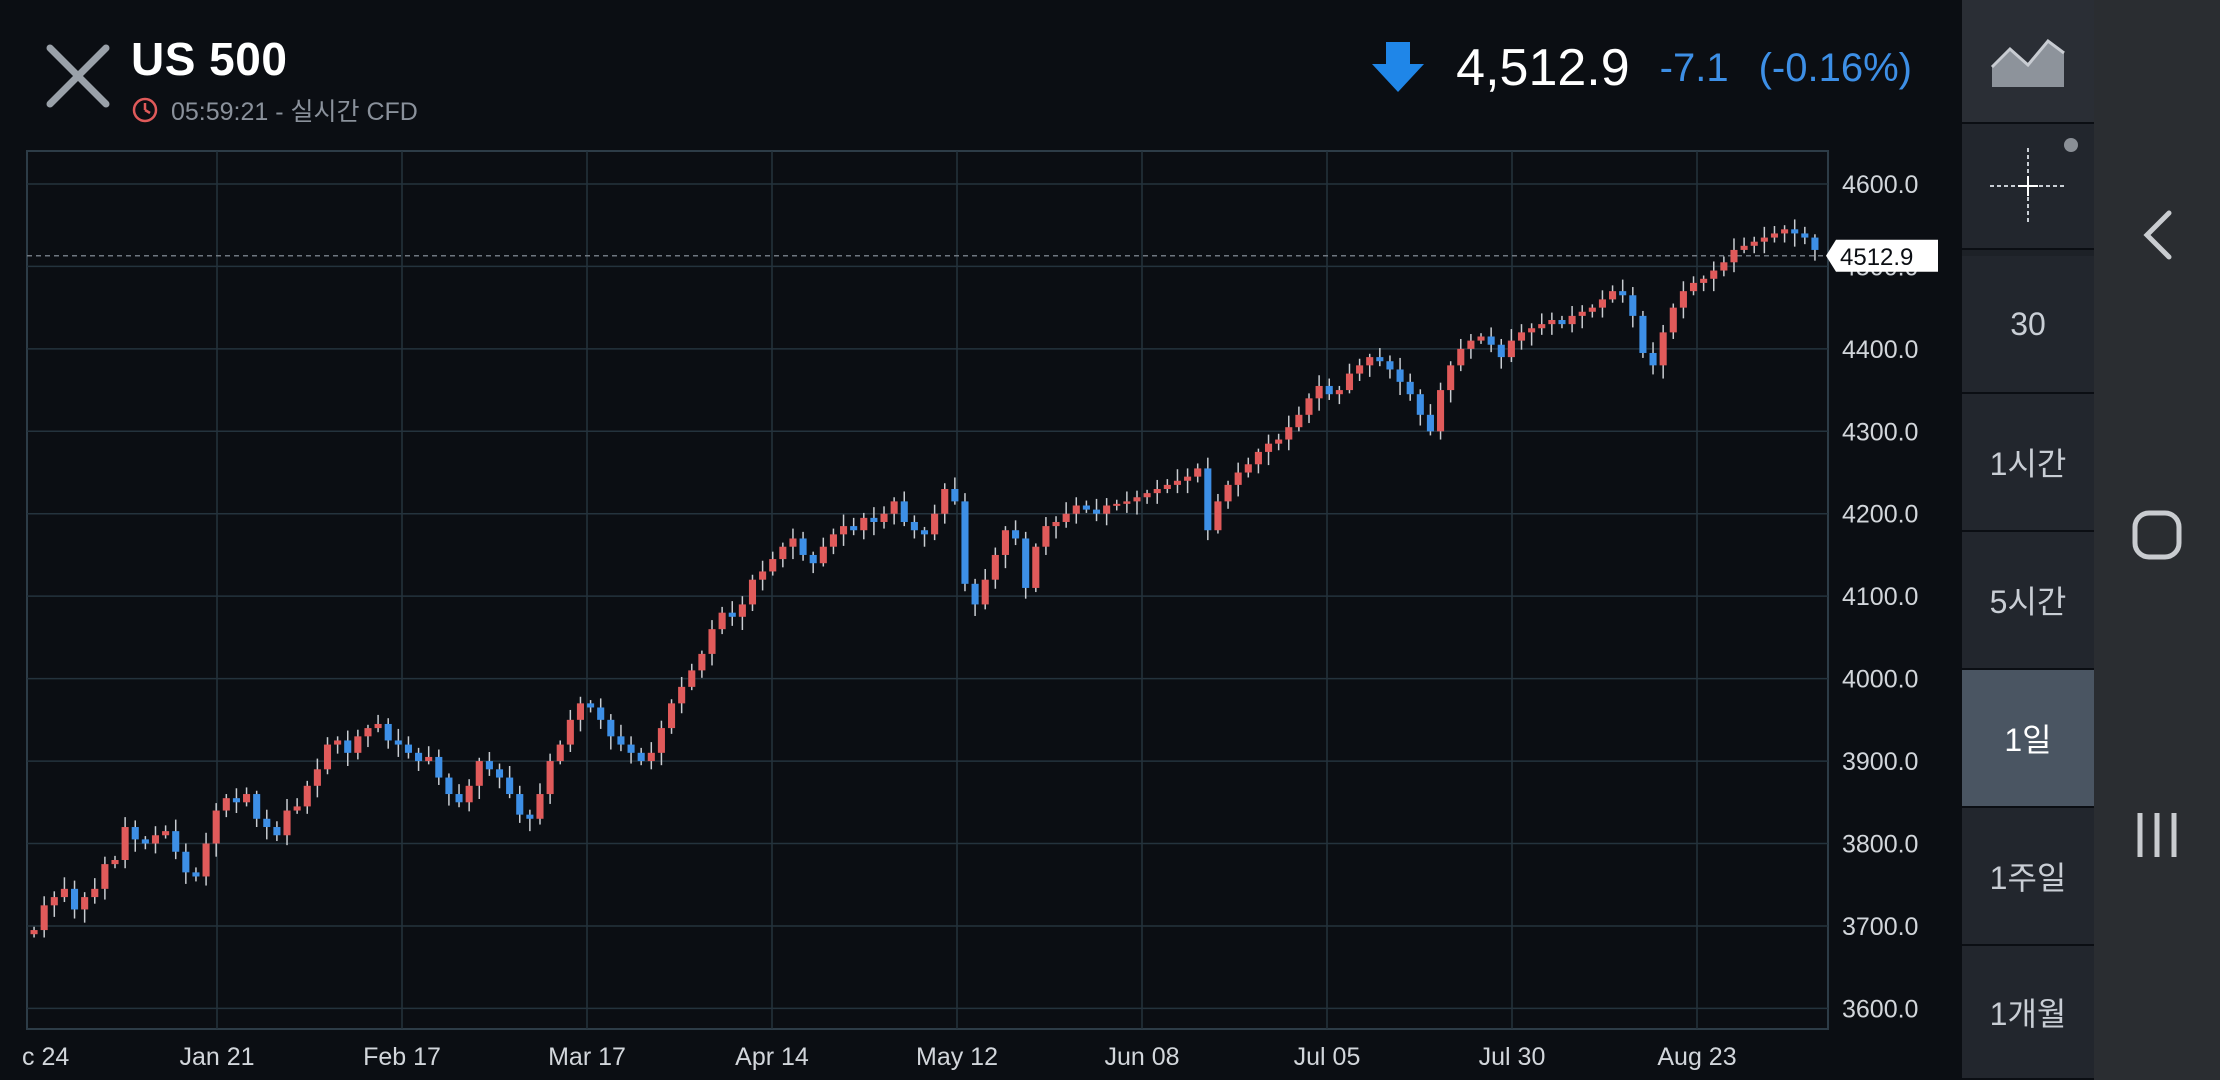 This screenshot has height=1080, width=2220. I want to click on arrow-down-icon, so click(1398, 67).